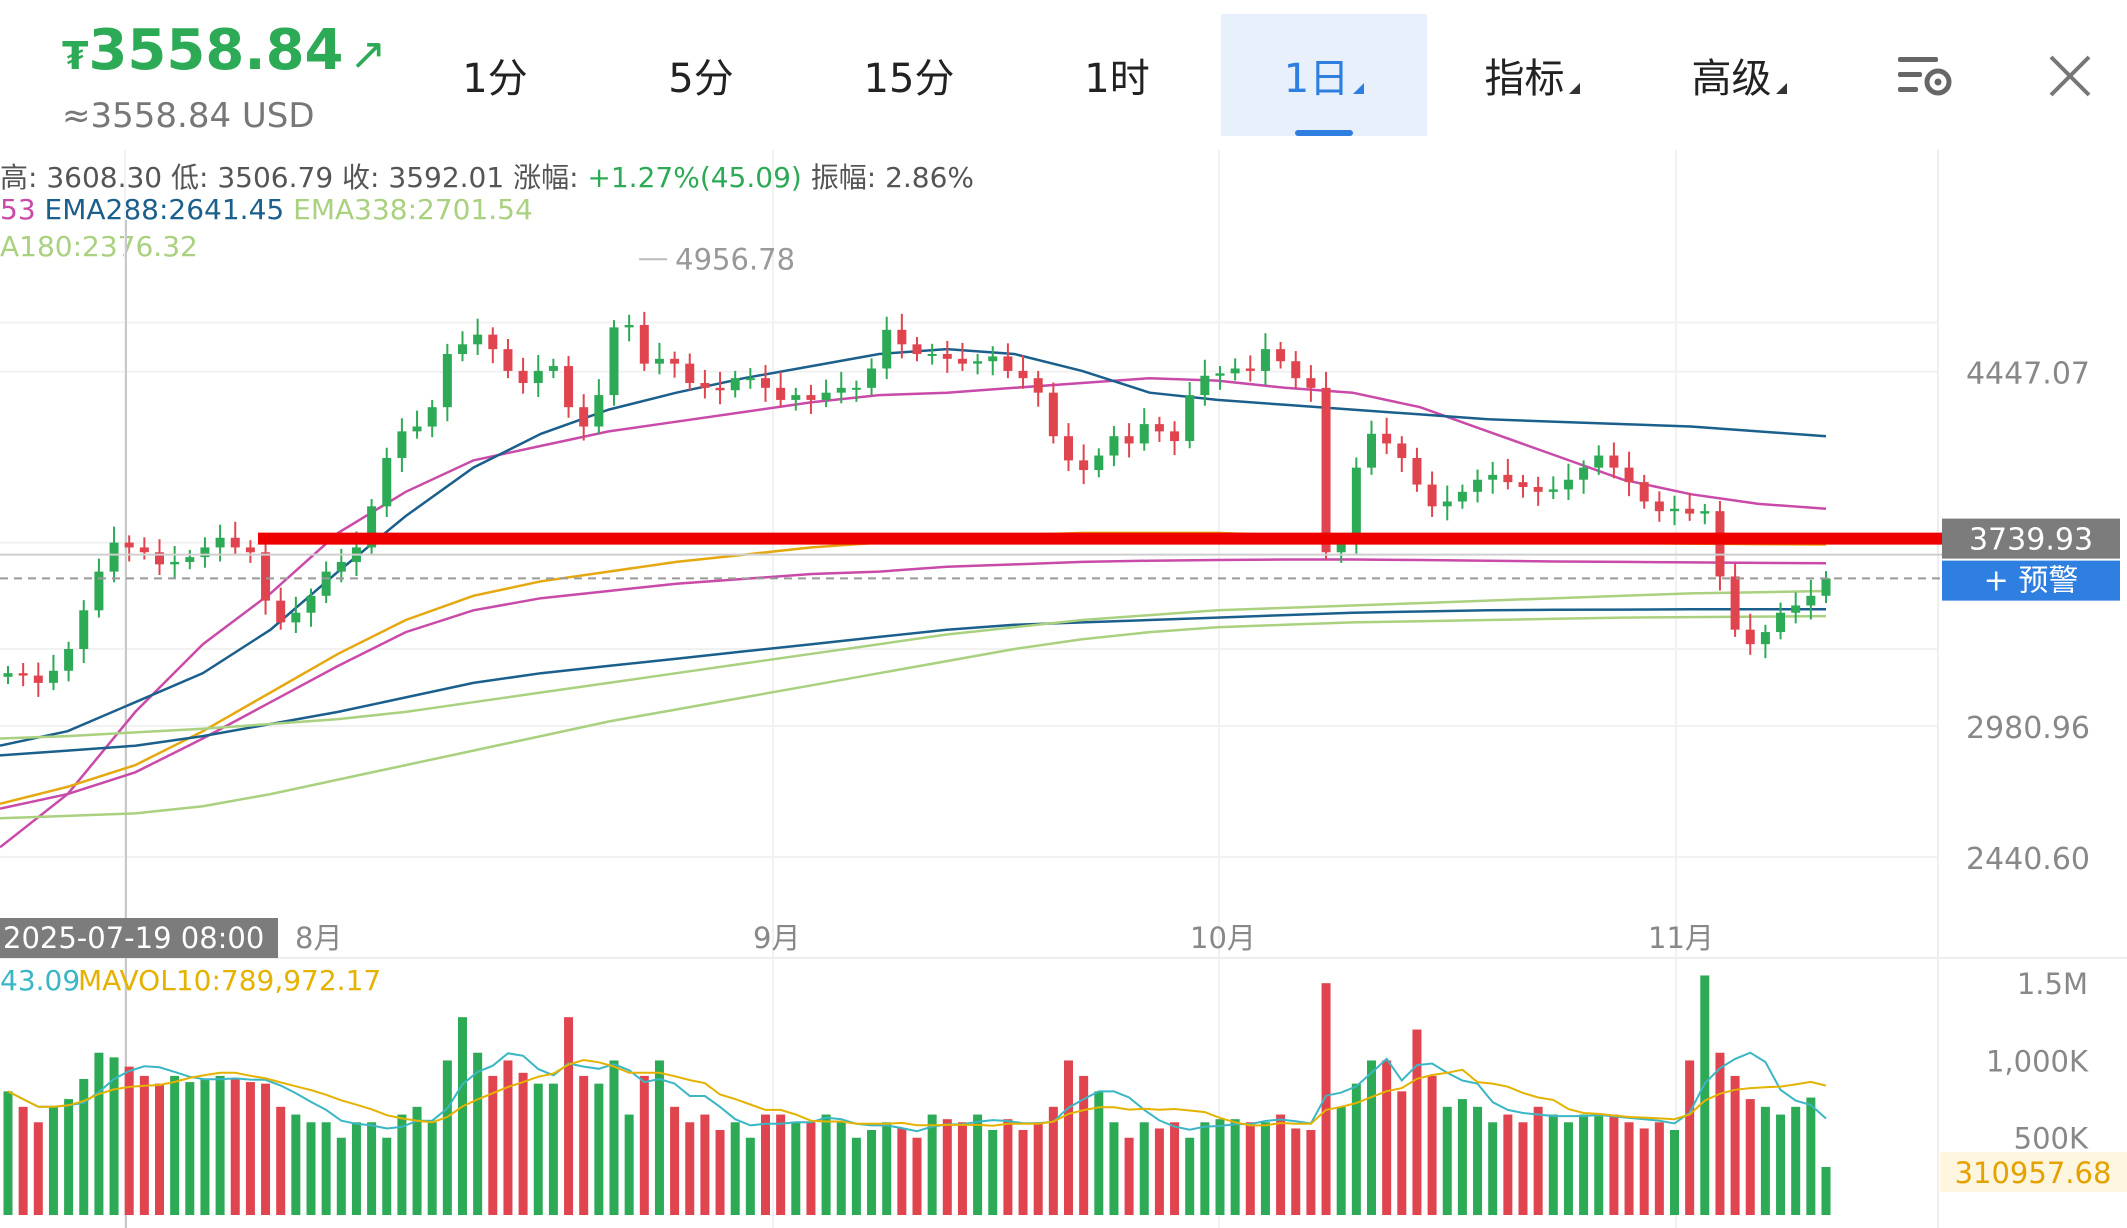  I want to click on ema338-value: EMA338:2701.54, so click(413, 209).